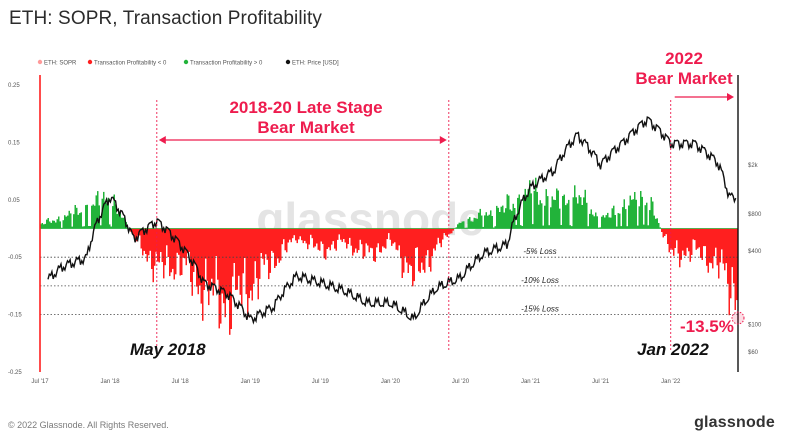 This screenshot has width=785, height=442. What do you see at coordinates (14, 143) in the screenshot?
I see `y-left-tick: 0.15` at bounding box center [14, 143].